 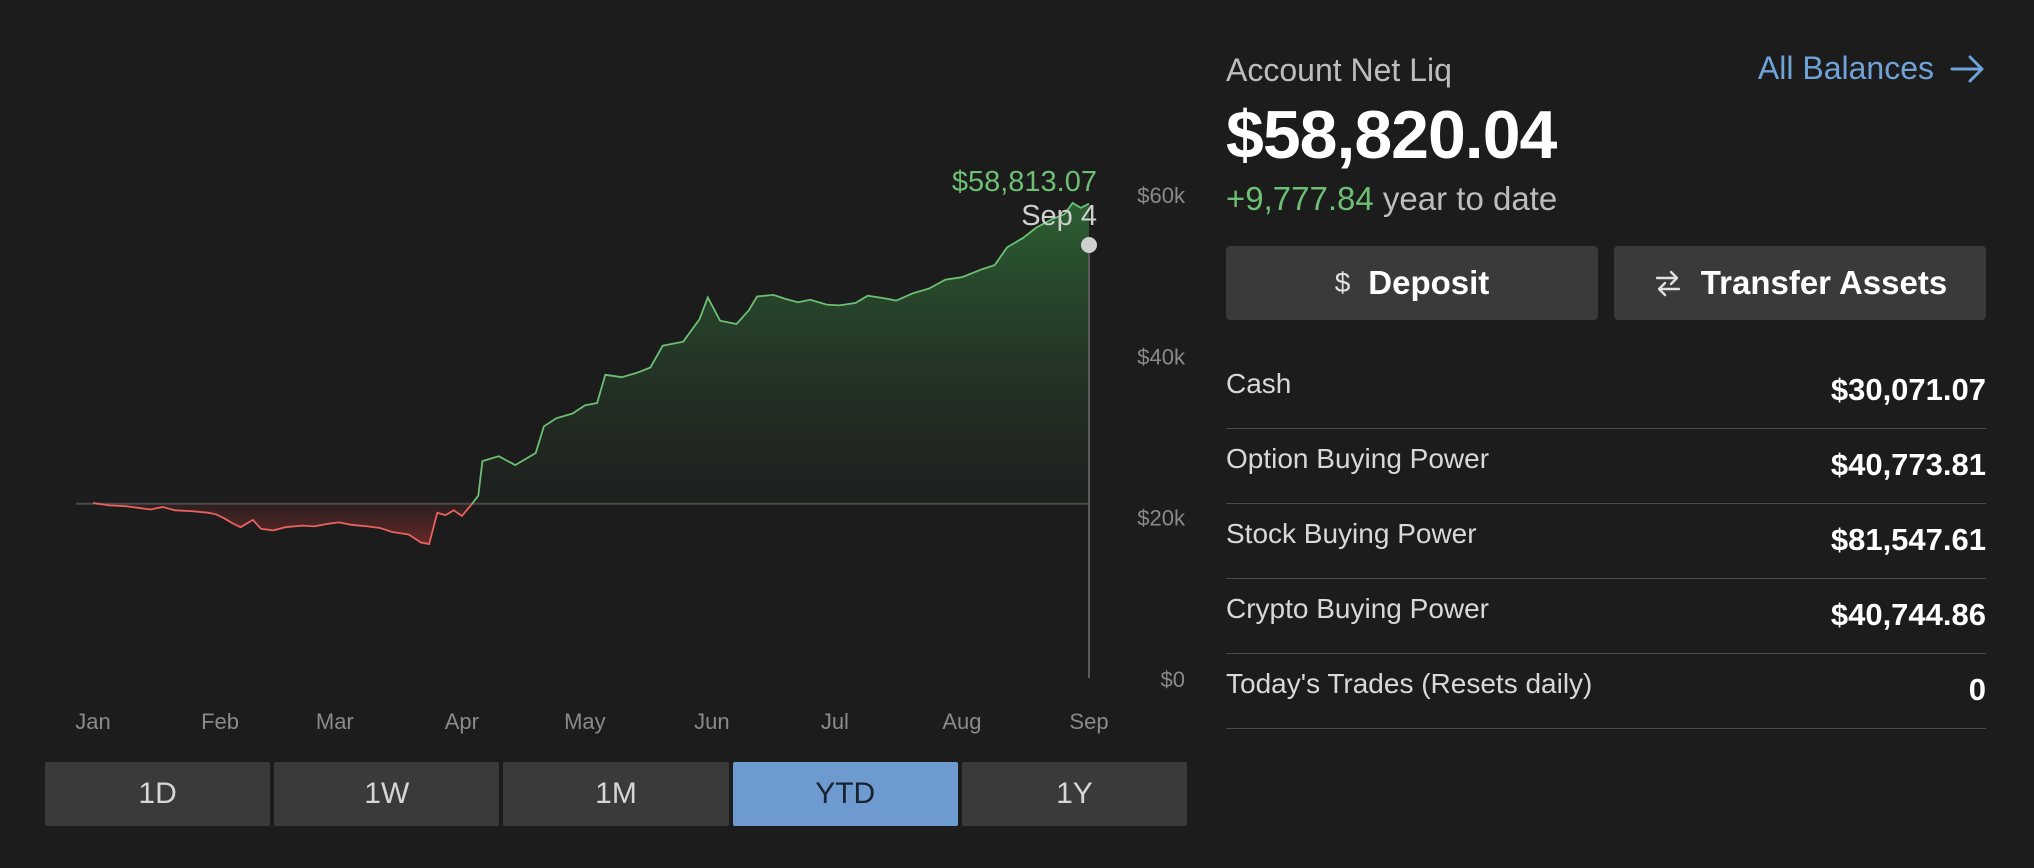 I want to click on range-option-1w: 1W, so click(x=387, y=794).